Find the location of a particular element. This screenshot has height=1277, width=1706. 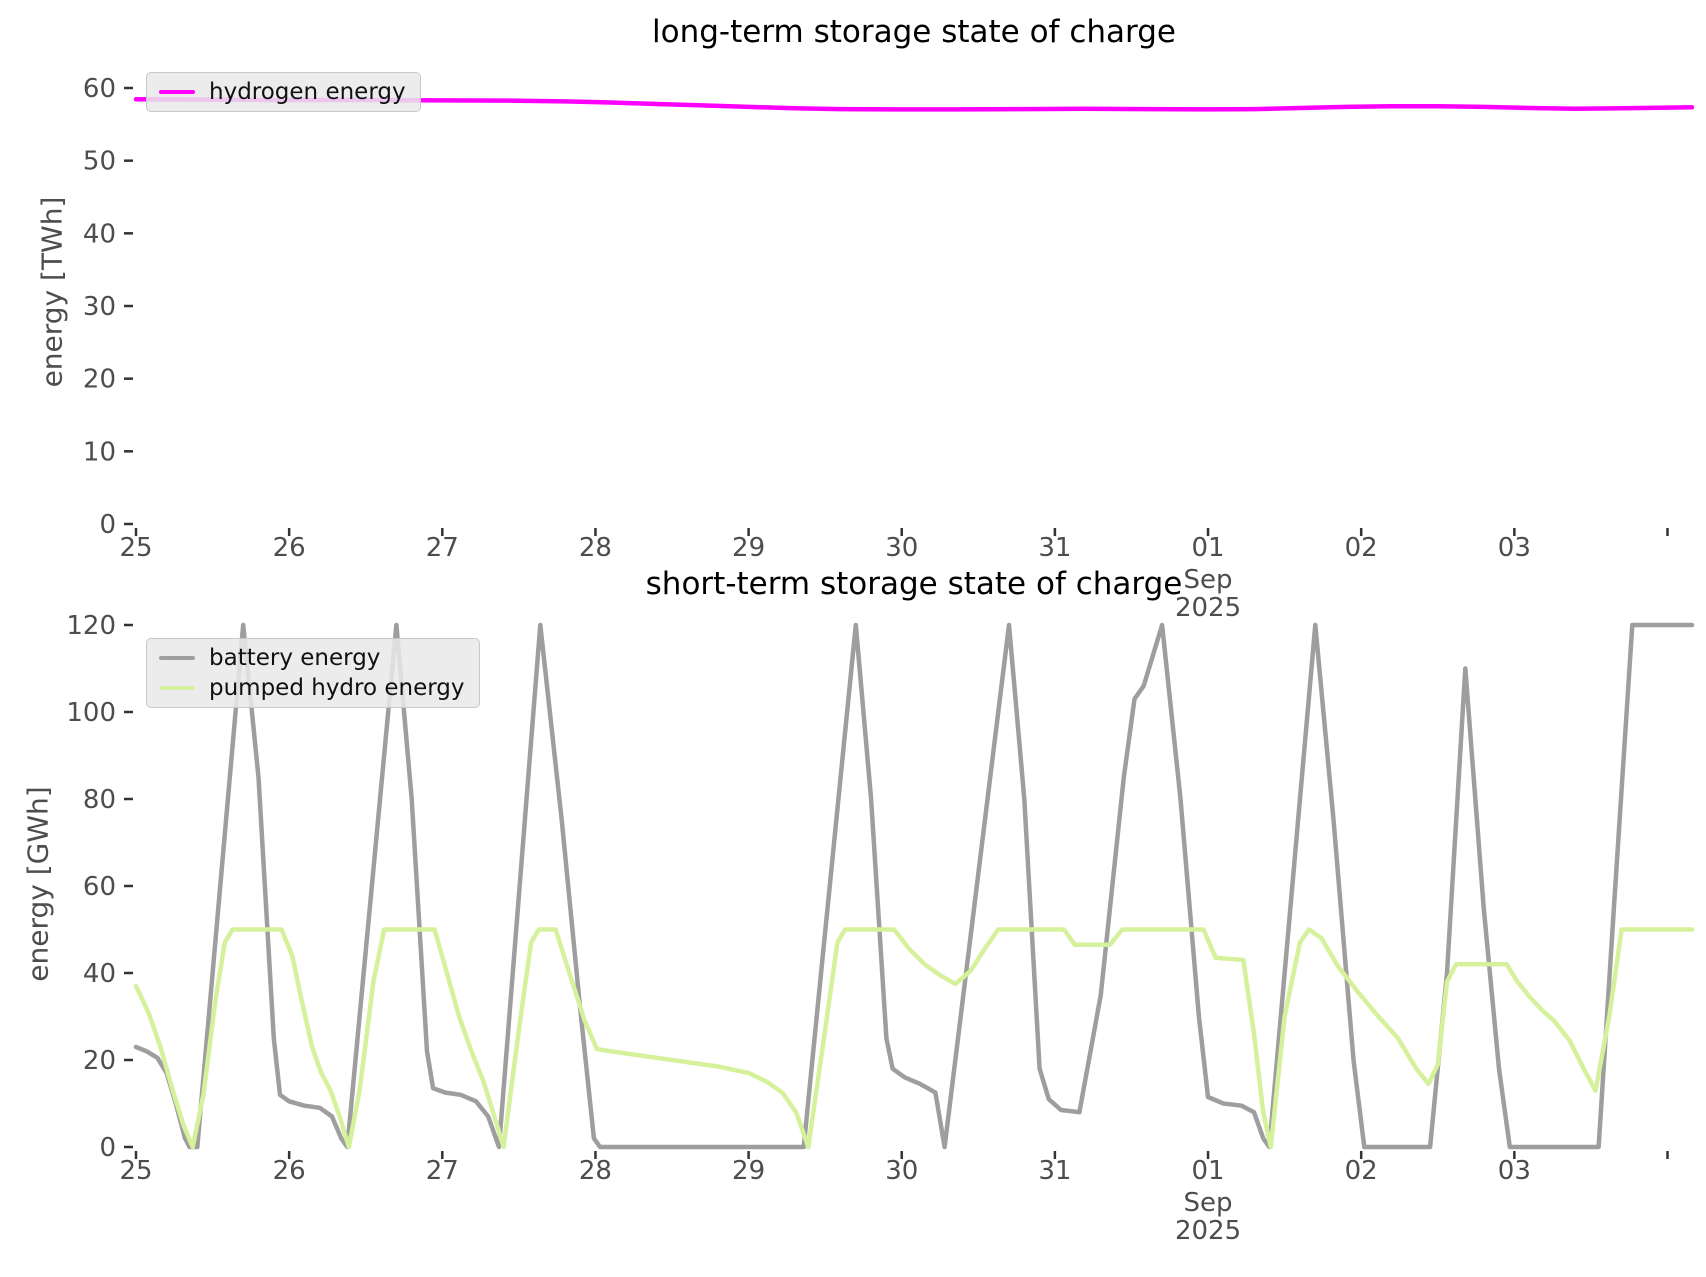

hydrogen-energy-legend-label: hydrogen energy is located at coordinates (307, 92).